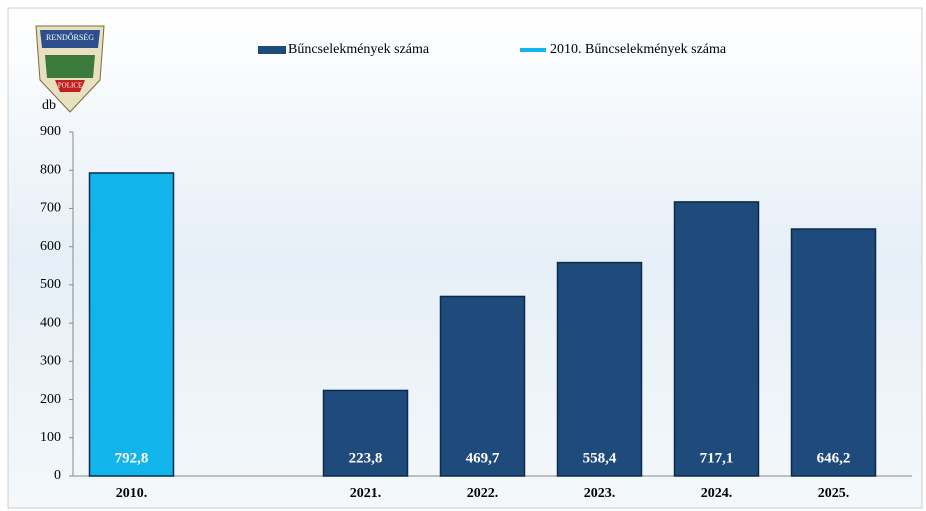  What do you see at coordinates (483, 458) in the screenshot?
I see `value-label: 469,7` at bounding box center [483, 458].